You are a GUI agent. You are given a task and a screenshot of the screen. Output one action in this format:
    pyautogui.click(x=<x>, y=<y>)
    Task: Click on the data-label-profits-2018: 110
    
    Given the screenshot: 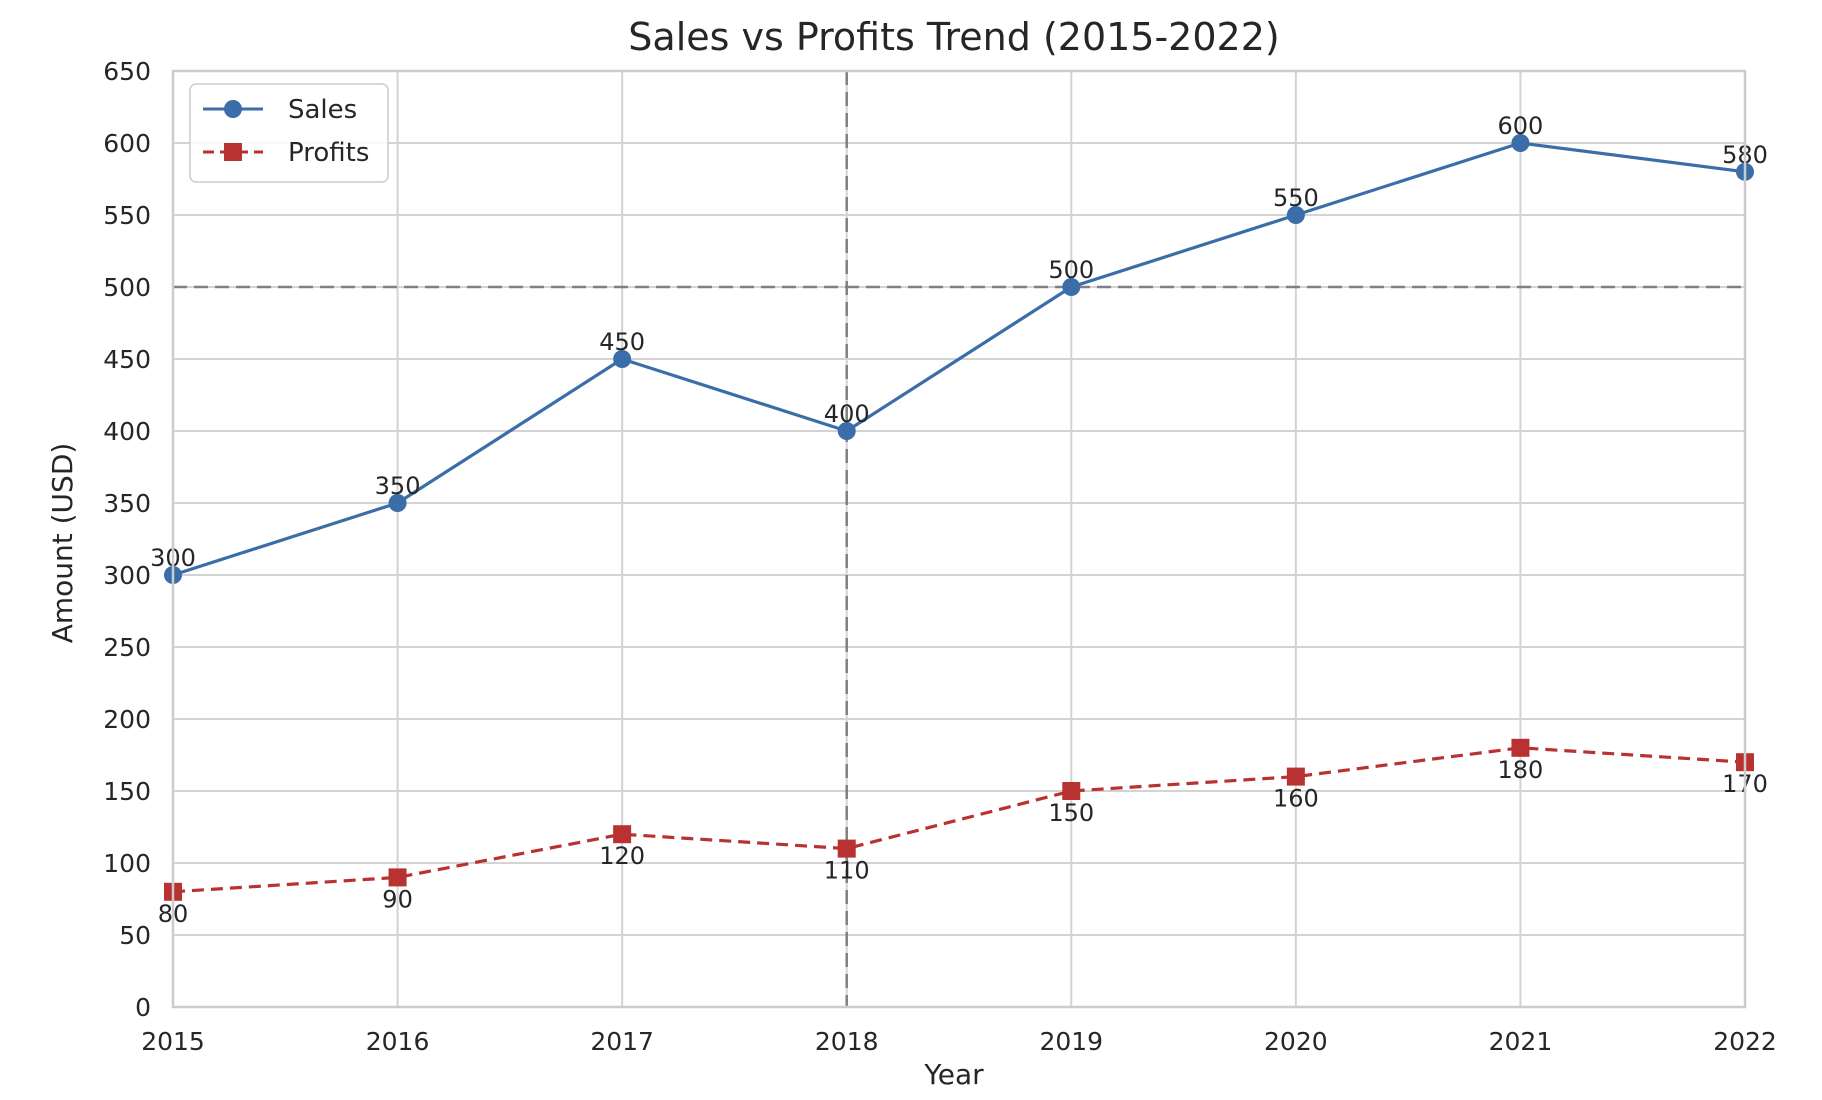 What is the action you would take?
    pyautogui.click(x=847, y=871)
    